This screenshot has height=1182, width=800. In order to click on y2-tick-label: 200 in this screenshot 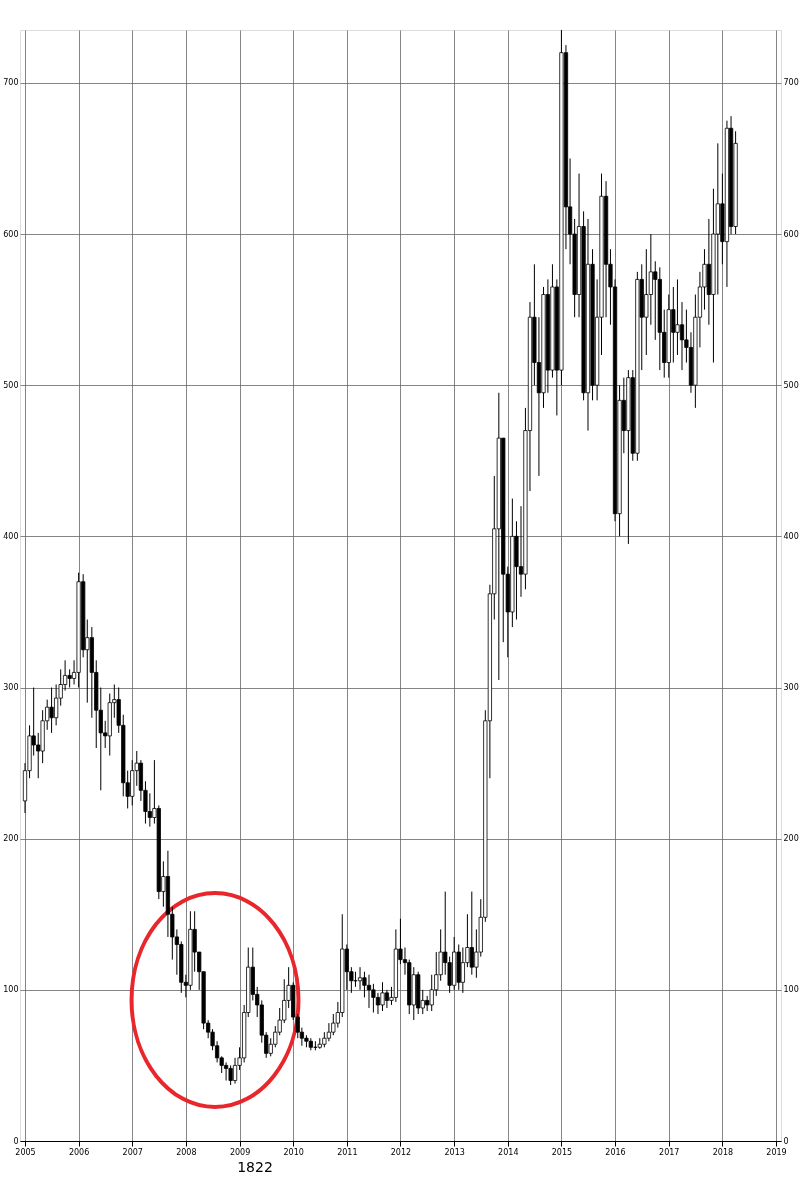, I will do `click(791, 839)`.